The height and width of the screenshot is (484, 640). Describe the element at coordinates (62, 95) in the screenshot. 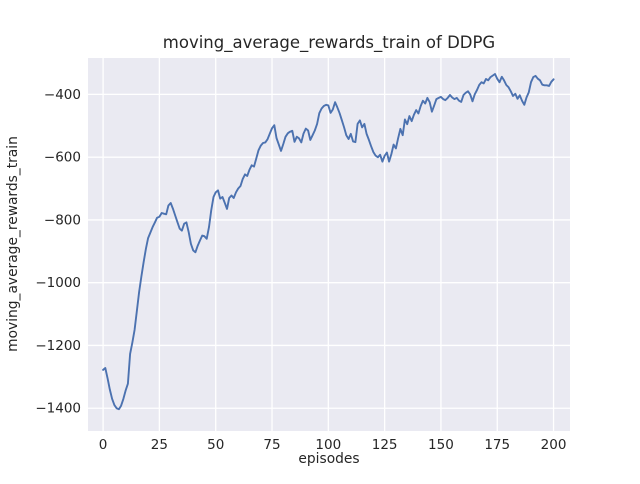

I see `y-tick-label: −400` at that location.